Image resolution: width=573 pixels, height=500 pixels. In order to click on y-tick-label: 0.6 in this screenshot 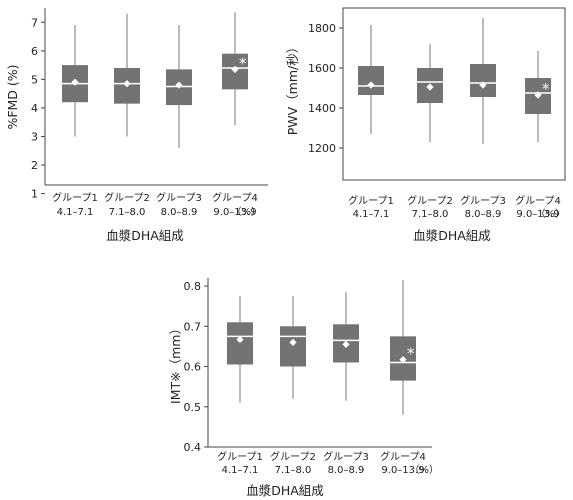, I will do `click(193, 367)`.